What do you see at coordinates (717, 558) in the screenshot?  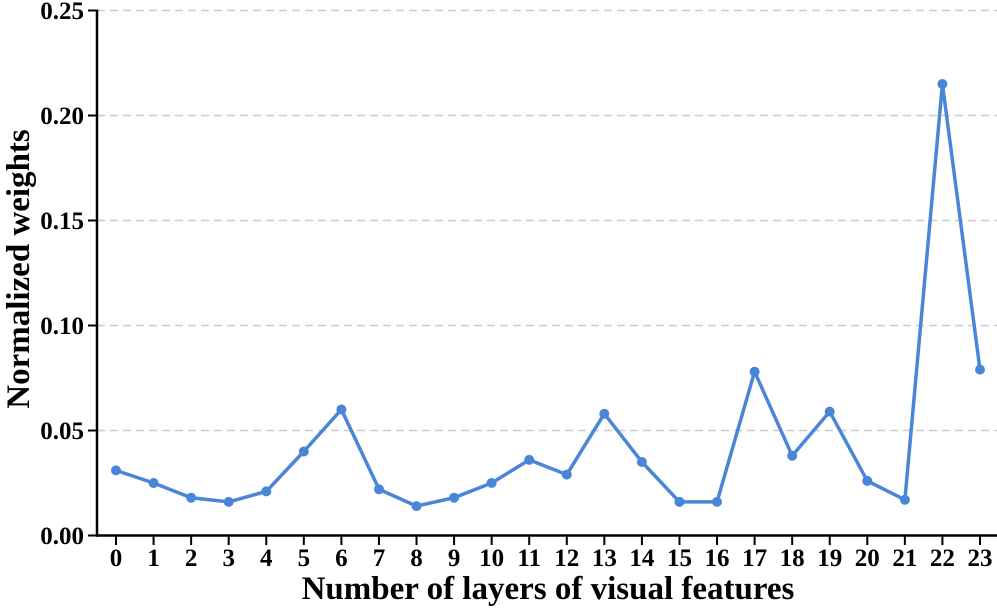 I see `x-tick-label: 16` at bounding box center [717, 558].